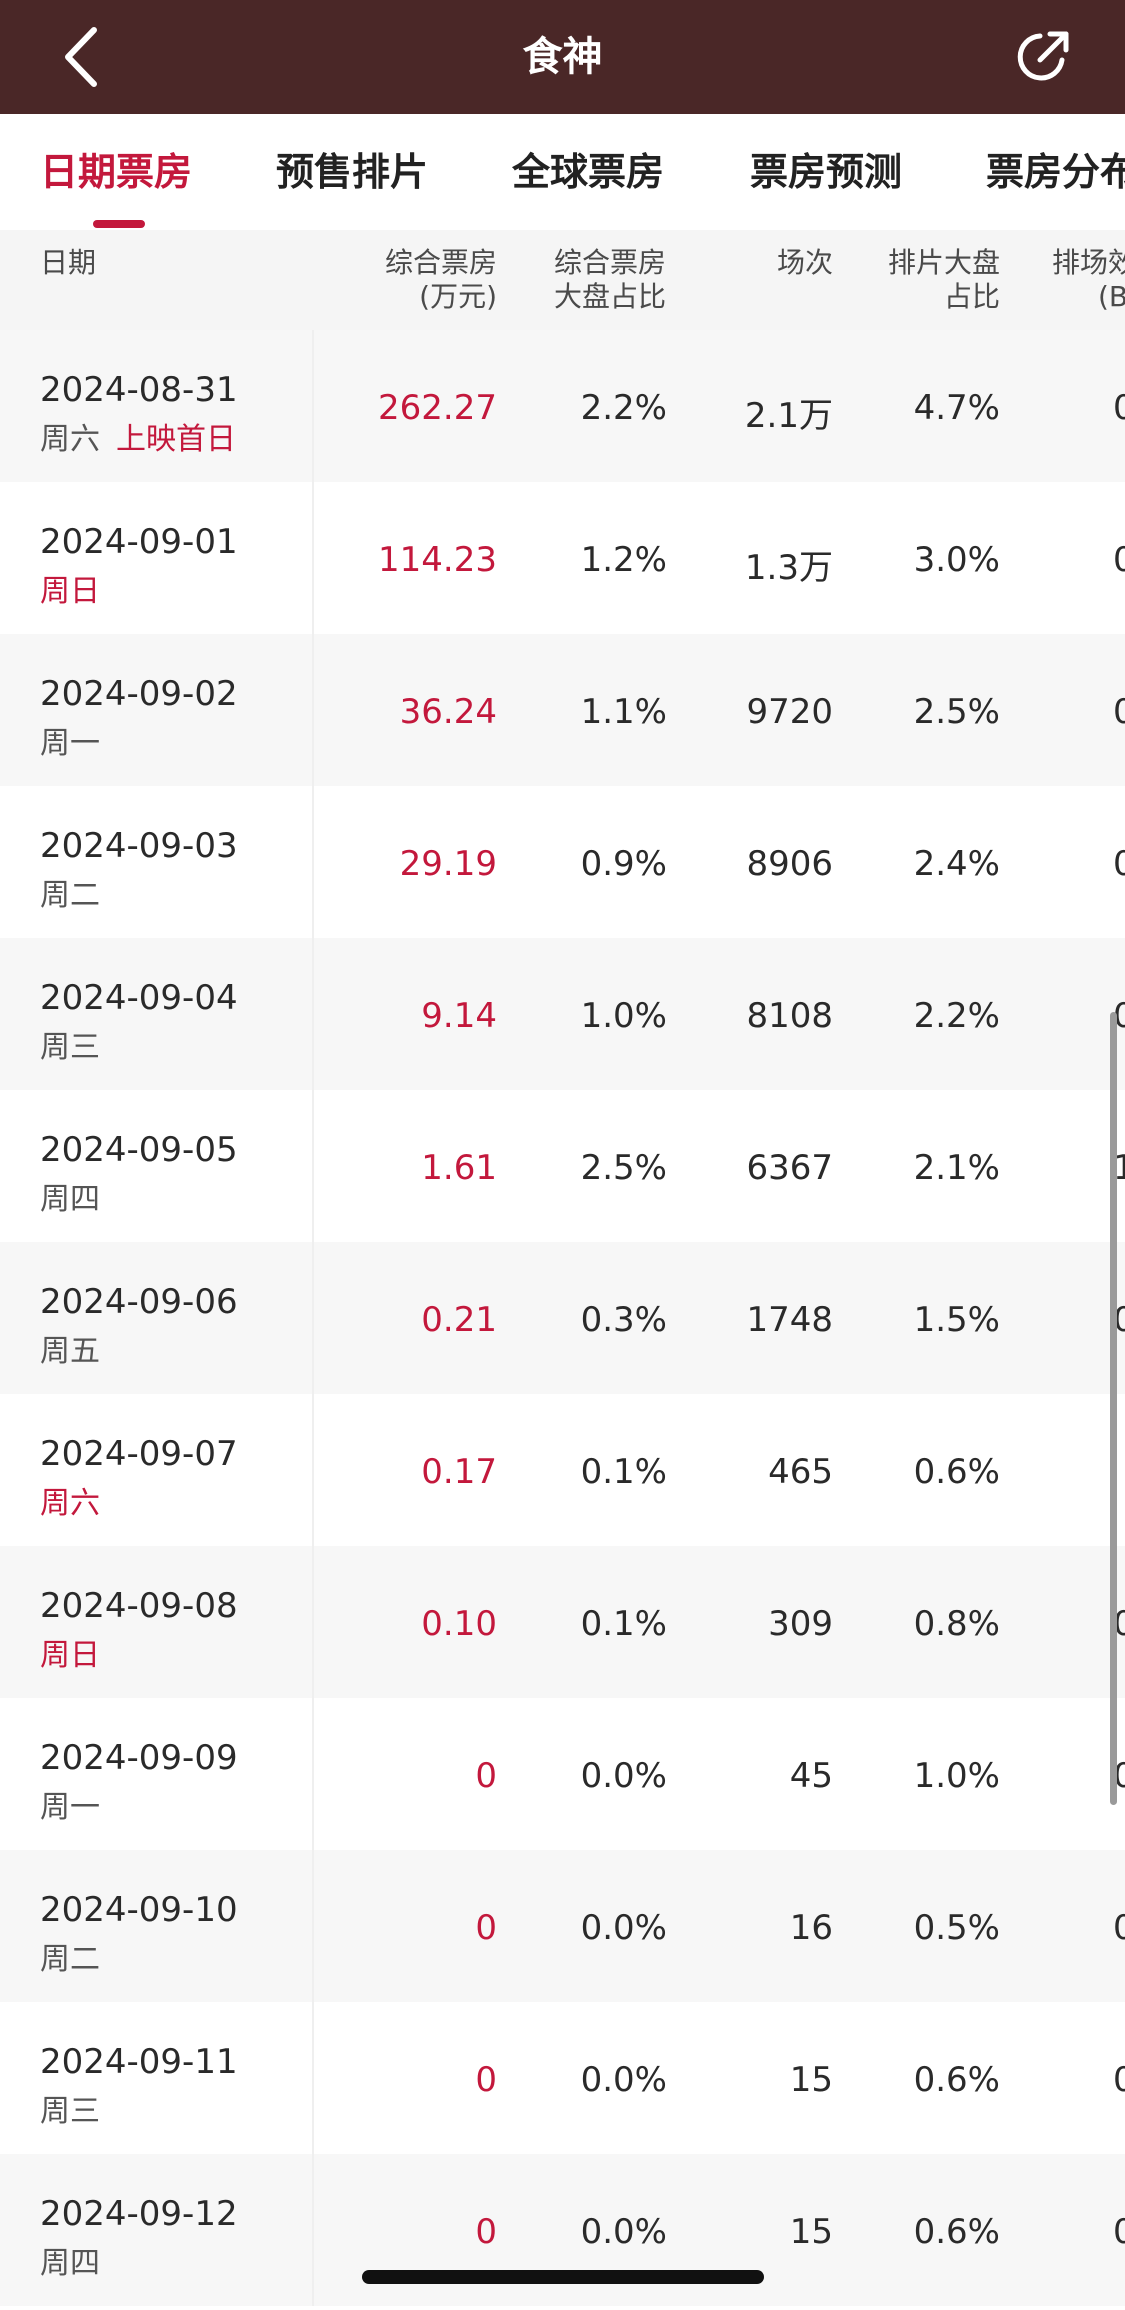 This screenshot has height=2310, width=1125. What do you see at coordinates (956, 712) in the screenshot?
I see `schedule-share-value: 2.5%` at bounding box center [956, 712].